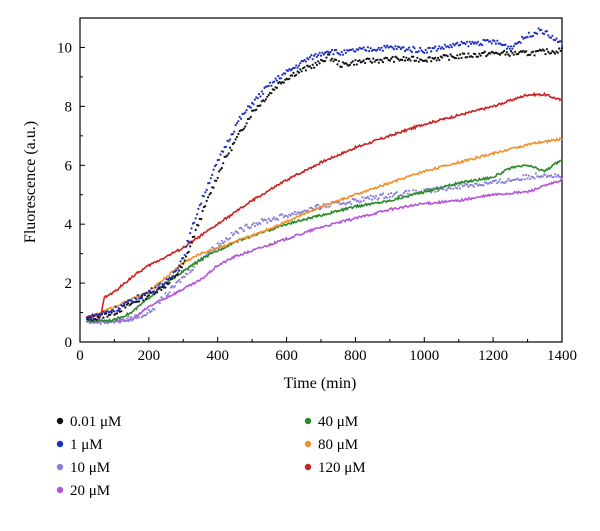 Image resolution: width=600 pixels, height=531 pixels. I want to click on legend-label: 20 μM, so click(90, 491).